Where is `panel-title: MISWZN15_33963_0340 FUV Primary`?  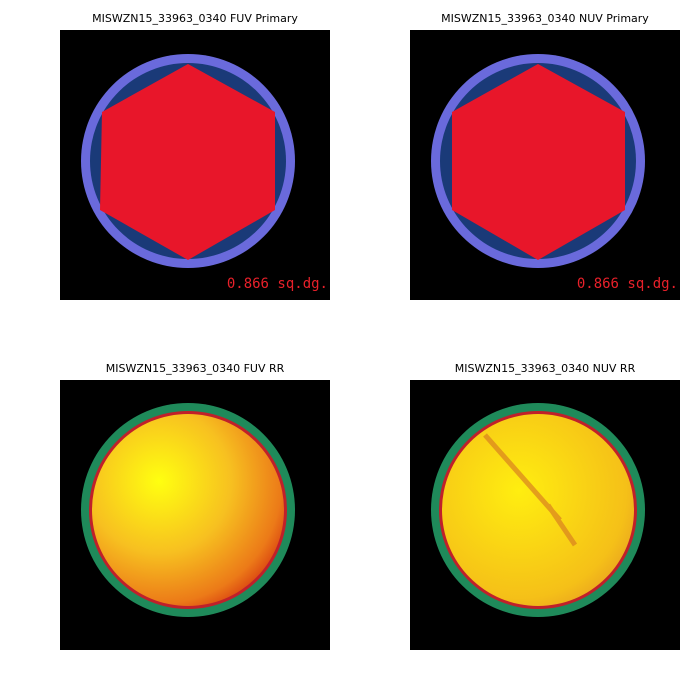 panel-title: MISWZN15_33963_0340 FUV Primary is located at coordinates (195, 18).